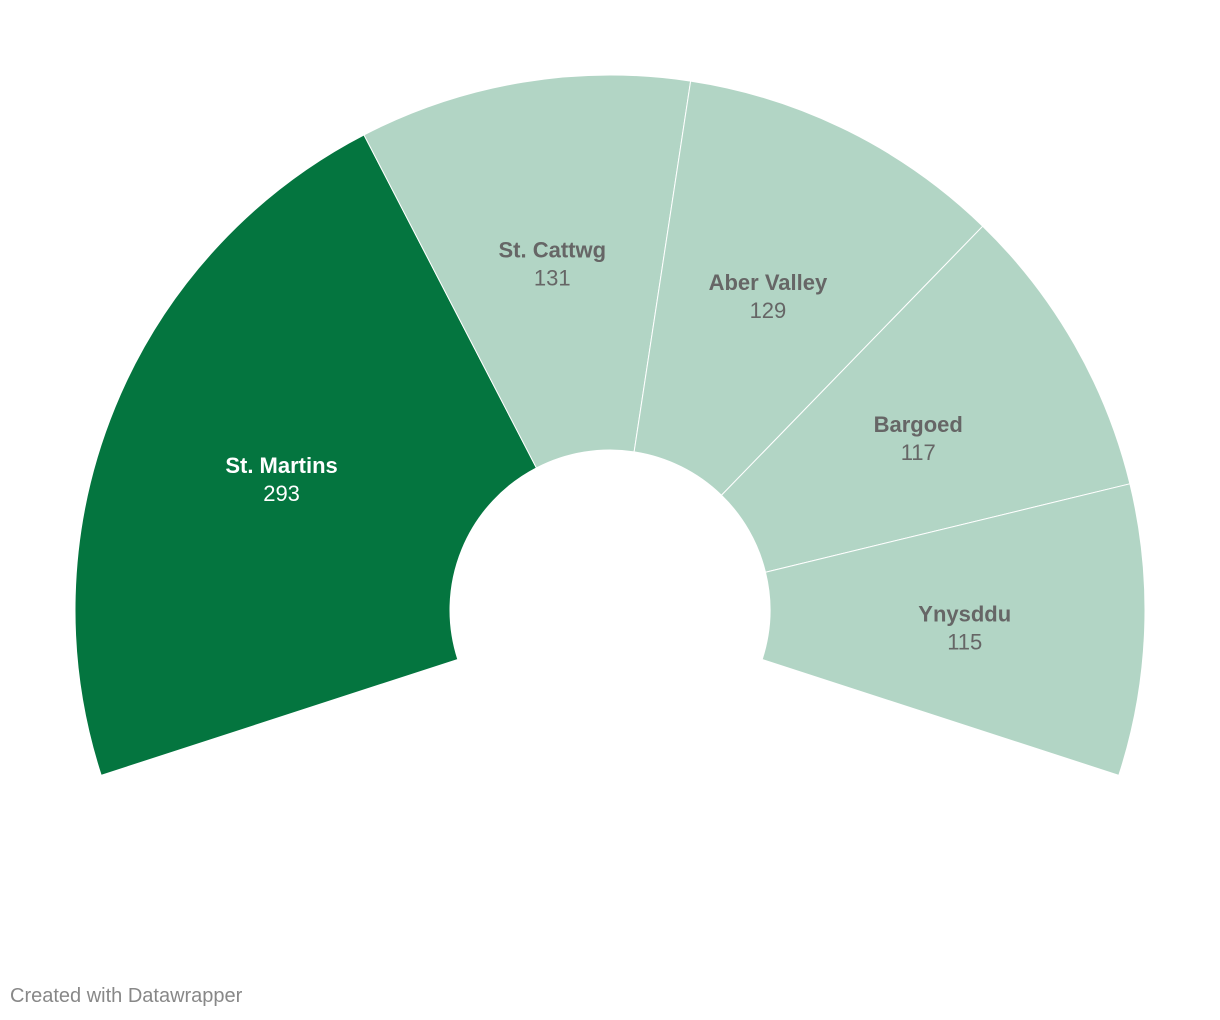 Image resolution: width=1220 pixels, height=1020 pixels. I want to click on slice-label-aber-valley: Aber Valley, so click(768, 282).